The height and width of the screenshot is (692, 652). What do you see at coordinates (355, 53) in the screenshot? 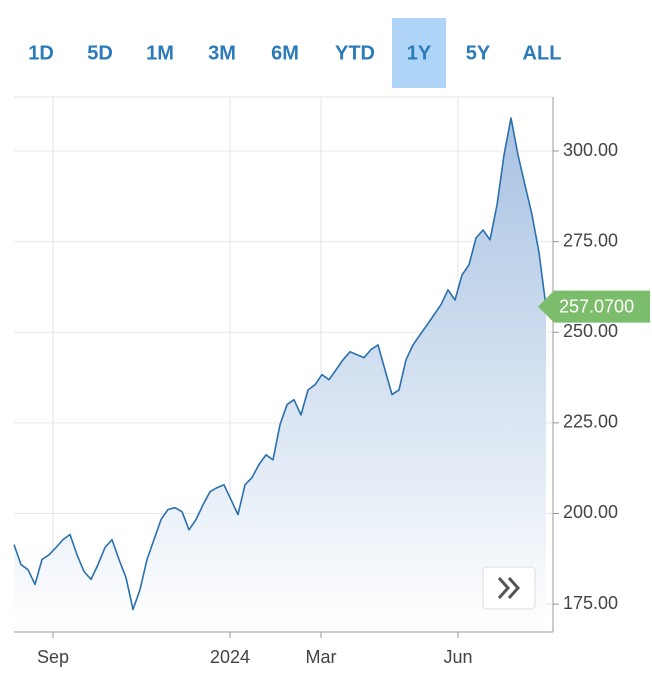
I see `range-tab: YTD` at bounding box center [355, 53].